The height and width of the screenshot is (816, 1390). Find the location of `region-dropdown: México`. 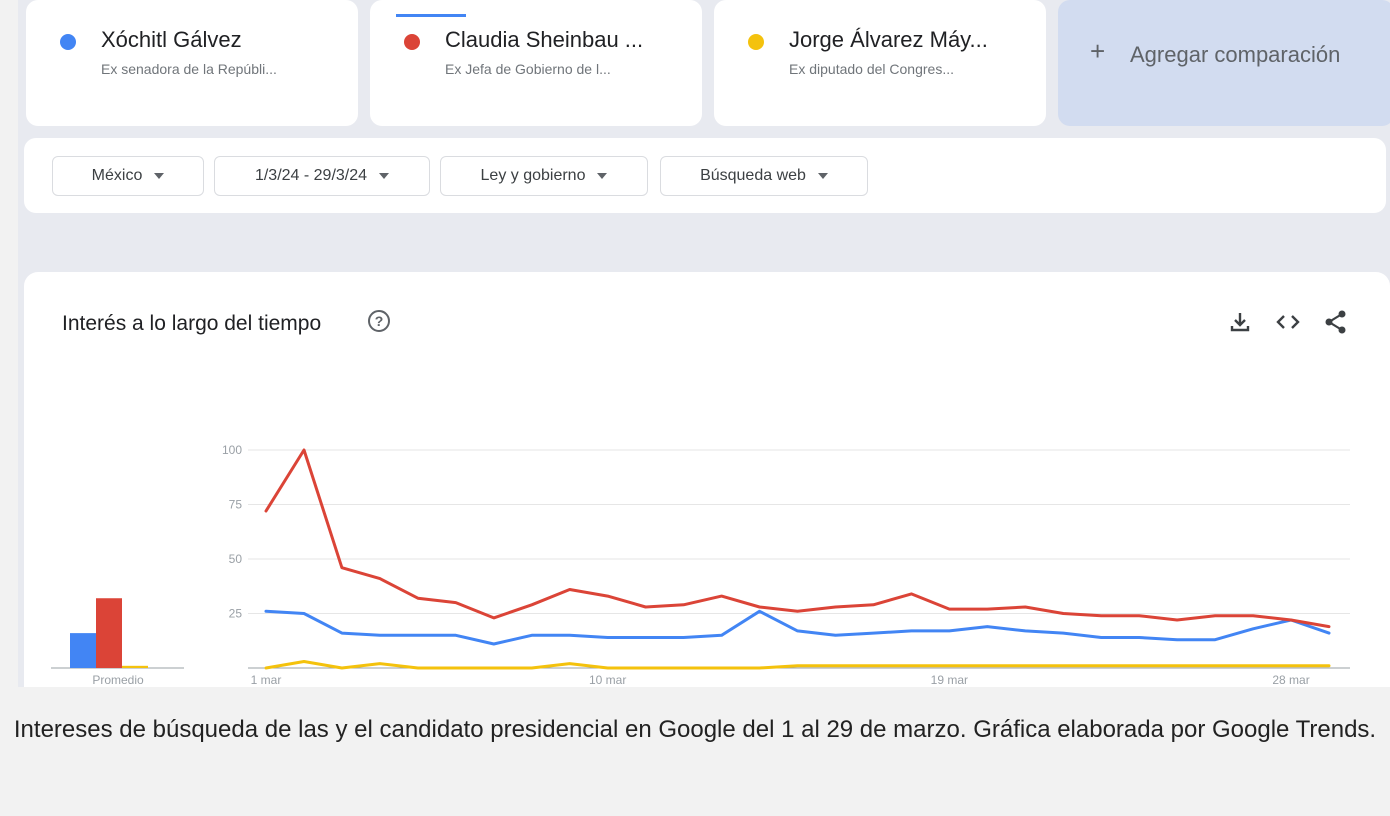

region-dropdown: México is located at coordinates (128, 176).